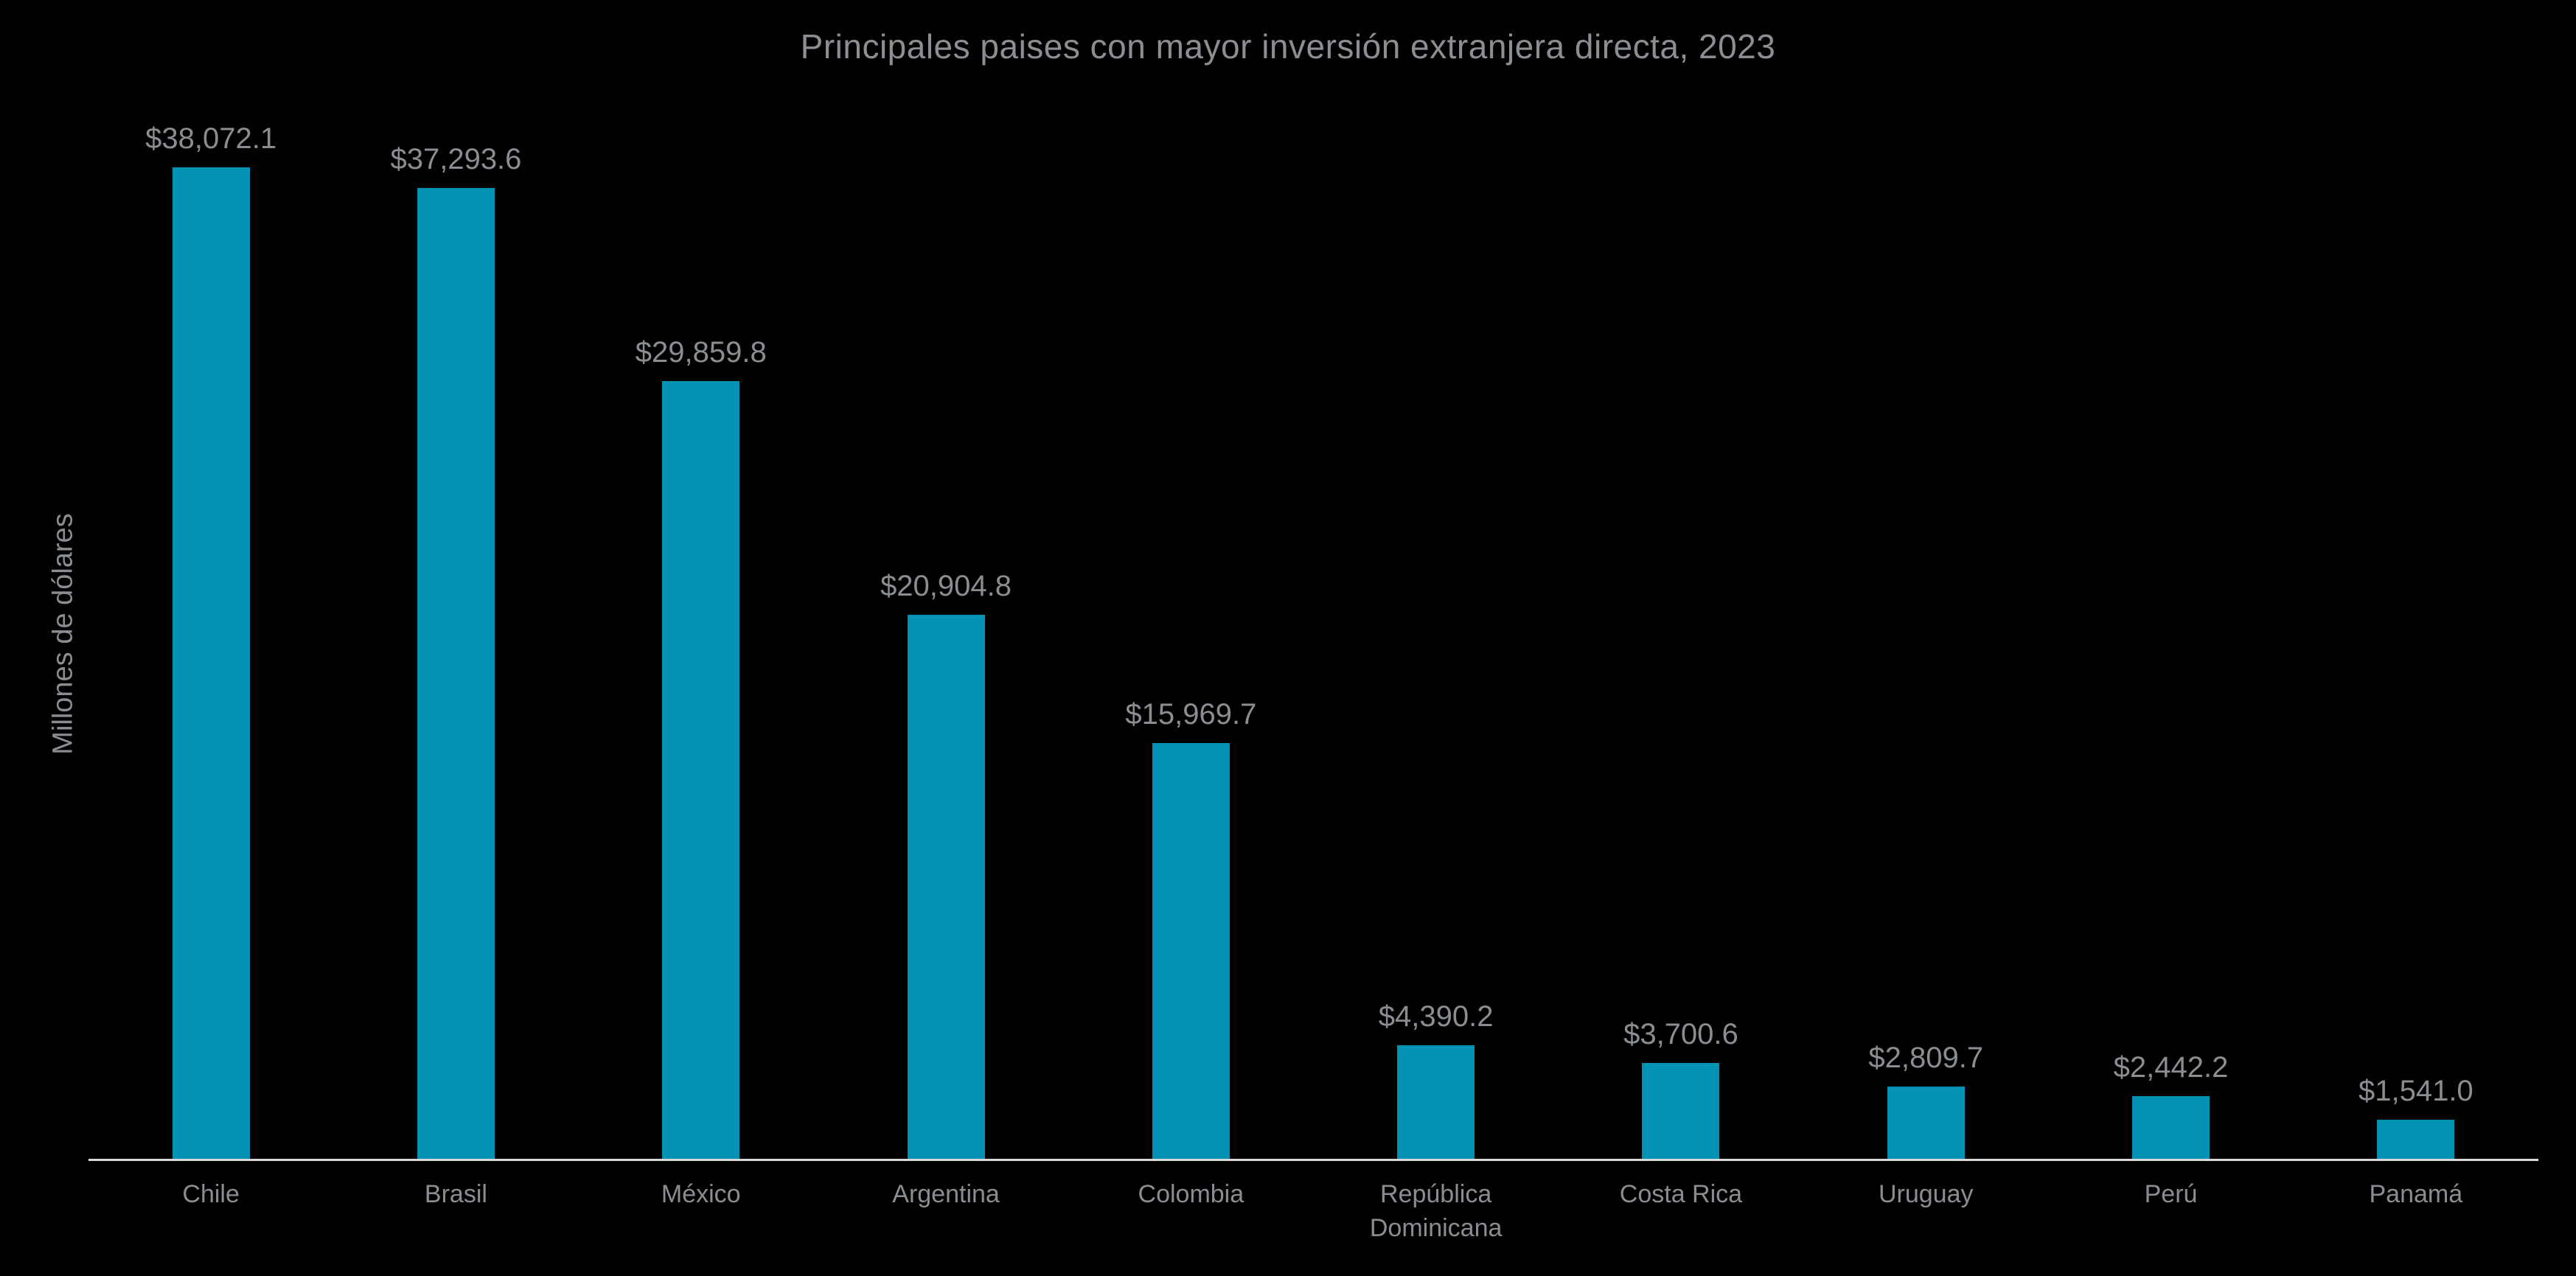 The width and height of the screenshot is (2576, 1276). I want to click on bar-column: $38,072.1, so click(210, 580).